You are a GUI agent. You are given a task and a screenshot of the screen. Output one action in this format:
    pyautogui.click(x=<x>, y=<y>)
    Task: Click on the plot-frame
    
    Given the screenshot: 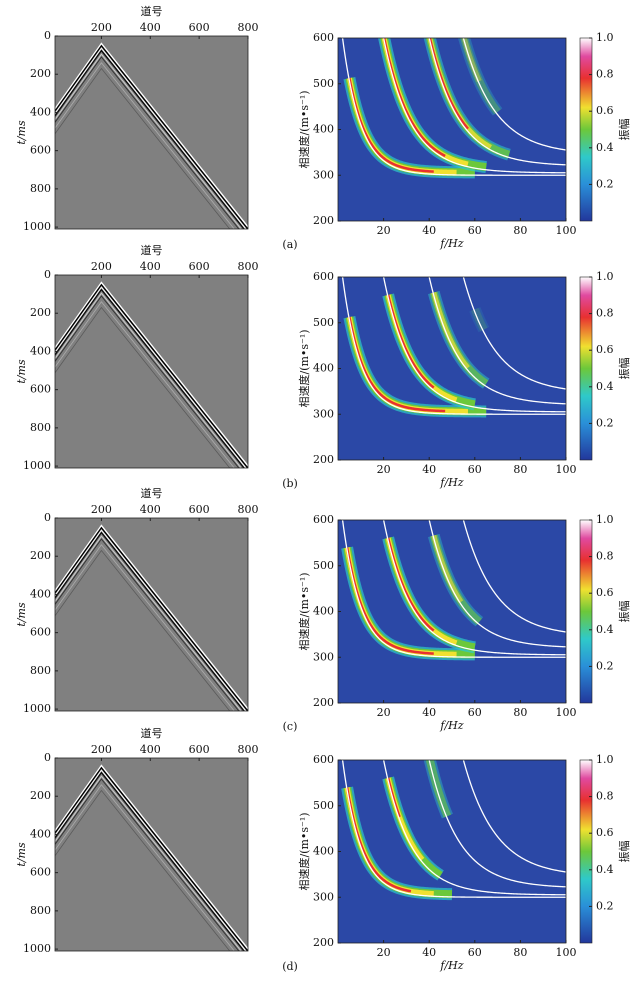 What is the action you would take?
    pyautogui.click(x=151, y=371)
    